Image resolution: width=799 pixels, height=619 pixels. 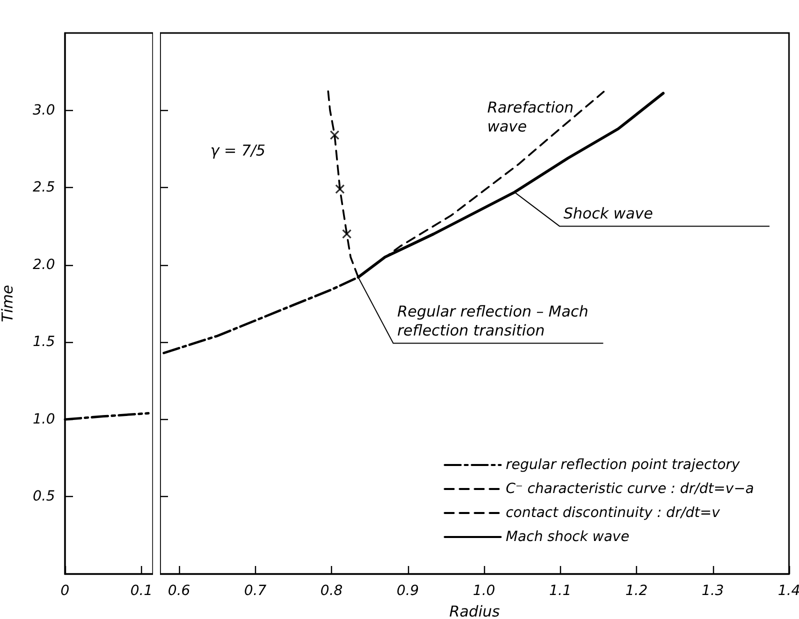 I want to click on legend-label: C⁻ characteristic curve : dr/dt=v−a, so click(x=629, y=489).